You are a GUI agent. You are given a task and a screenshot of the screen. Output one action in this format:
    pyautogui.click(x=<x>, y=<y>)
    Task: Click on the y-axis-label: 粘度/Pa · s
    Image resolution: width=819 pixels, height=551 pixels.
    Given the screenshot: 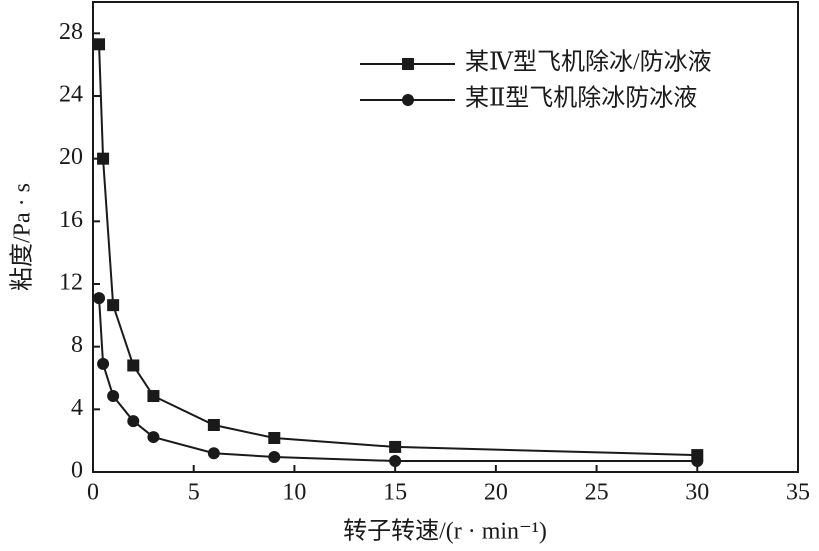 What is the action you would take?
    pyautogui.click(x=22, y=237)
    